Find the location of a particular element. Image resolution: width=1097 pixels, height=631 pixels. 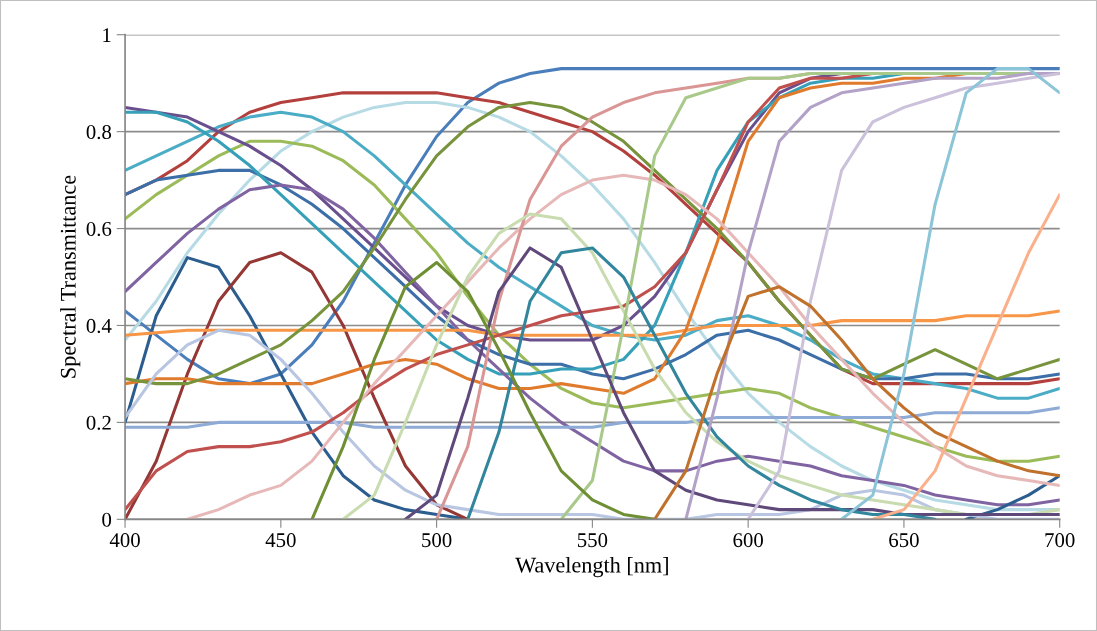

y-tick-label: 0.8 is located at coordinates (99, 132).